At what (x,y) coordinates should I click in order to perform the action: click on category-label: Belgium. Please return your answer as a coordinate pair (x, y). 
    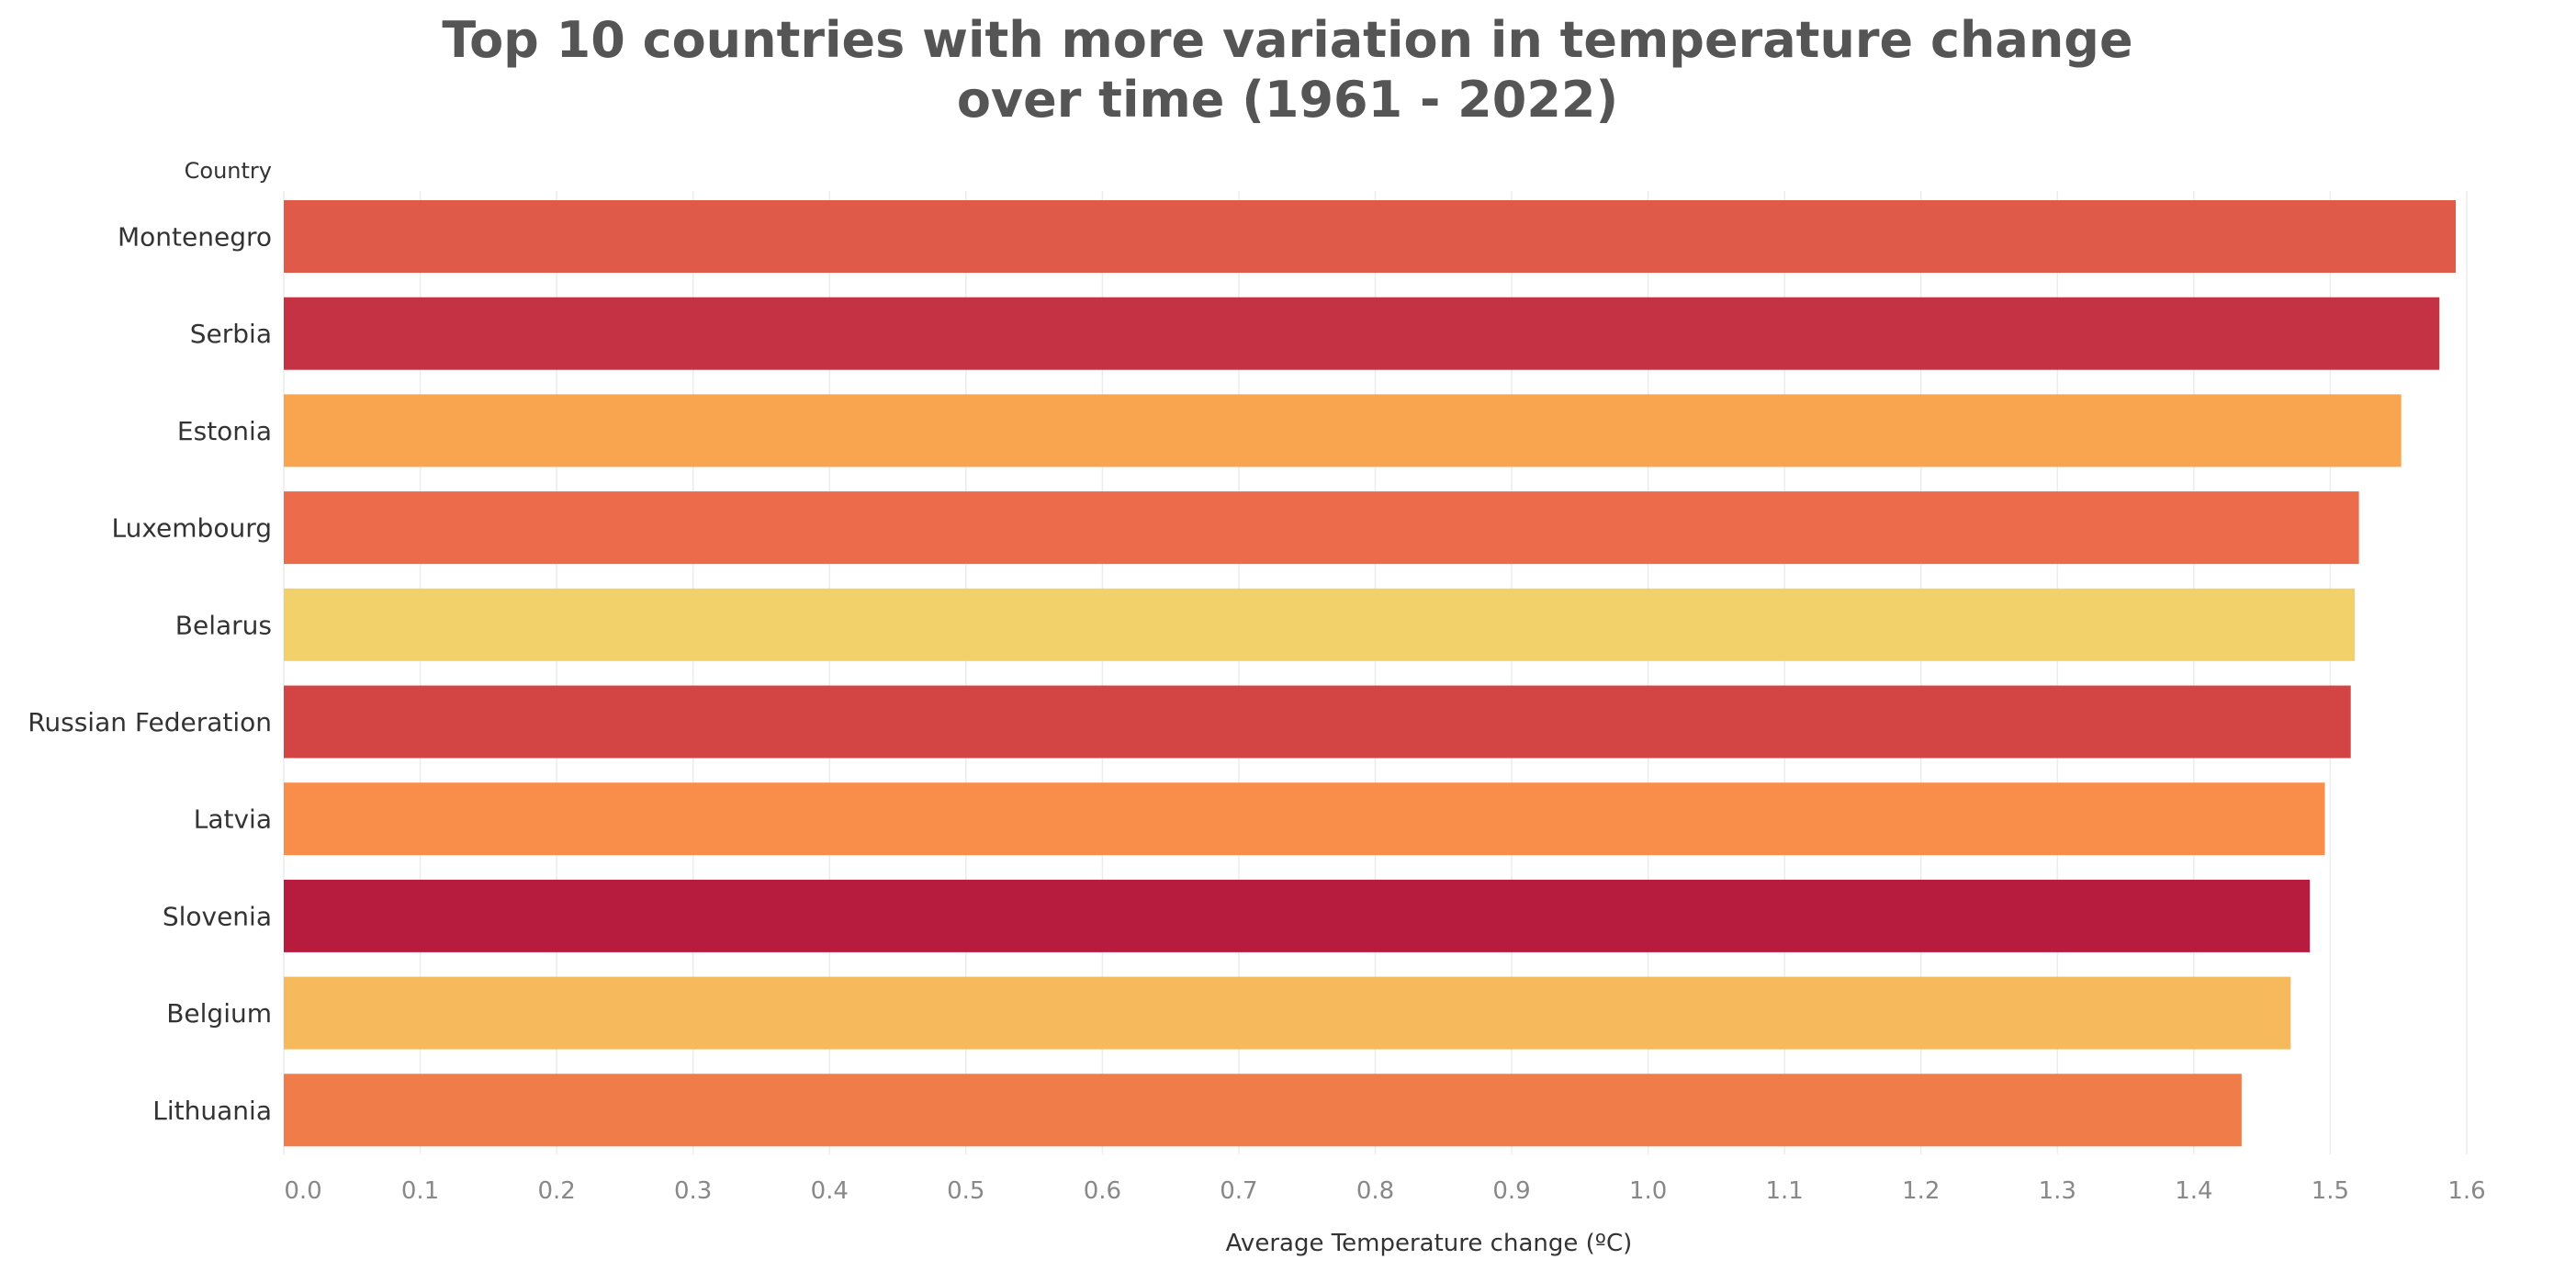
    Looking at the image, I should click on (219, 1013).